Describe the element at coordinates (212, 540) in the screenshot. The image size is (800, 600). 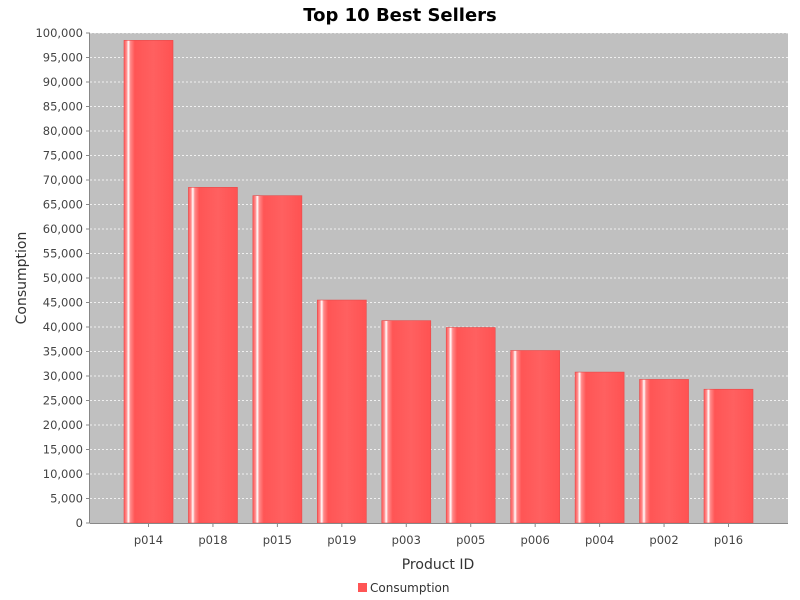
I see `x-tick-label: p018` at that location.